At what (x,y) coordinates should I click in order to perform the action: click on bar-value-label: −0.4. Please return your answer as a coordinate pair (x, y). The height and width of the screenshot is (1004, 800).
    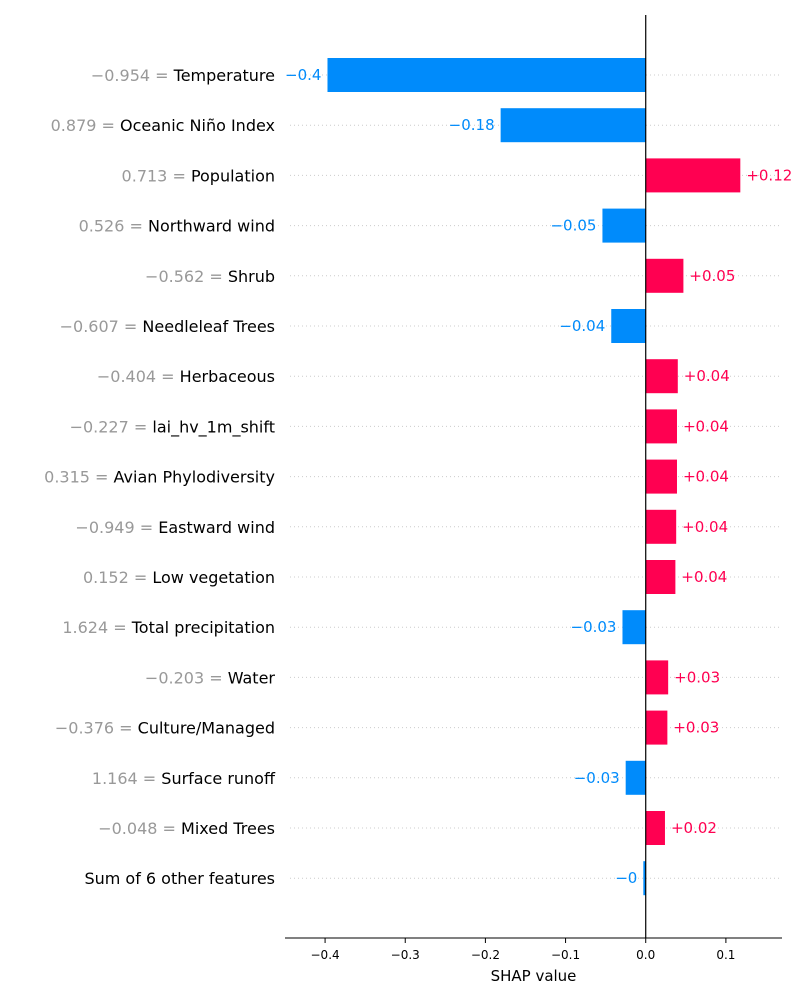
    Looking at the image, I should click on (303, 75).